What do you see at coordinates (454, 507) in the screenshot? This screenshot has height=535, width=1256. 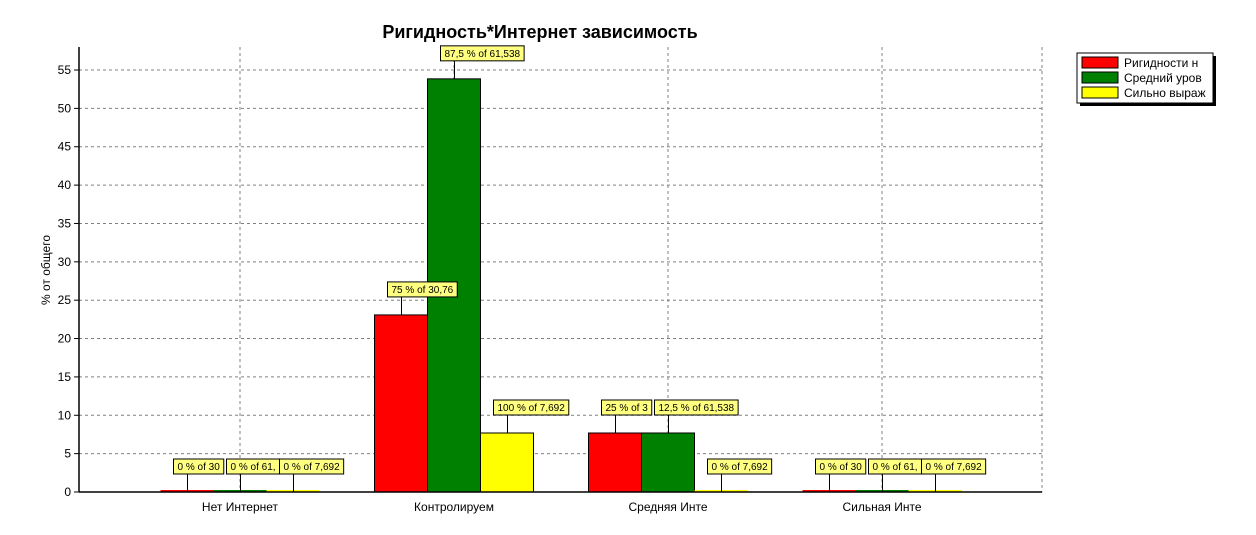 I see `x-tick-label: Контролируем` at bounding box center [454, 507].